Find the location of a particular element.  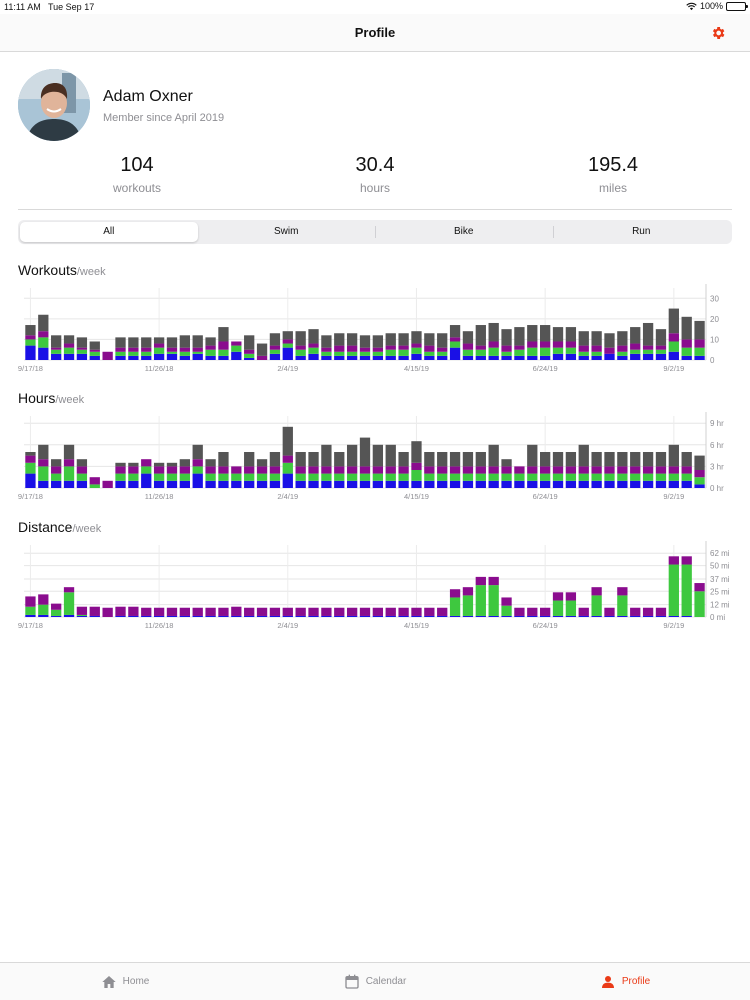

tab-calendar: Calendar is located at coordinates (375, 981).